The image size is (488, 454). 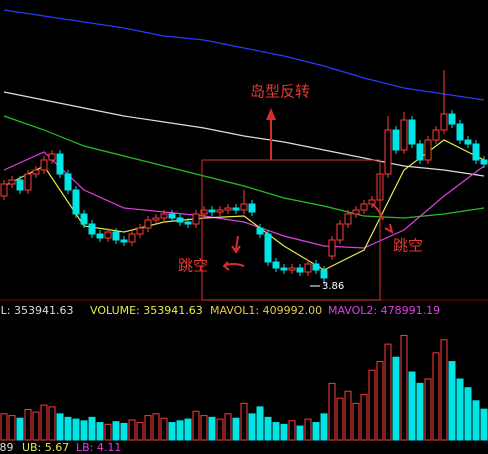 I want to click on legend-entry: MAVOL2: 478991.19, so click(x=384, y=310).